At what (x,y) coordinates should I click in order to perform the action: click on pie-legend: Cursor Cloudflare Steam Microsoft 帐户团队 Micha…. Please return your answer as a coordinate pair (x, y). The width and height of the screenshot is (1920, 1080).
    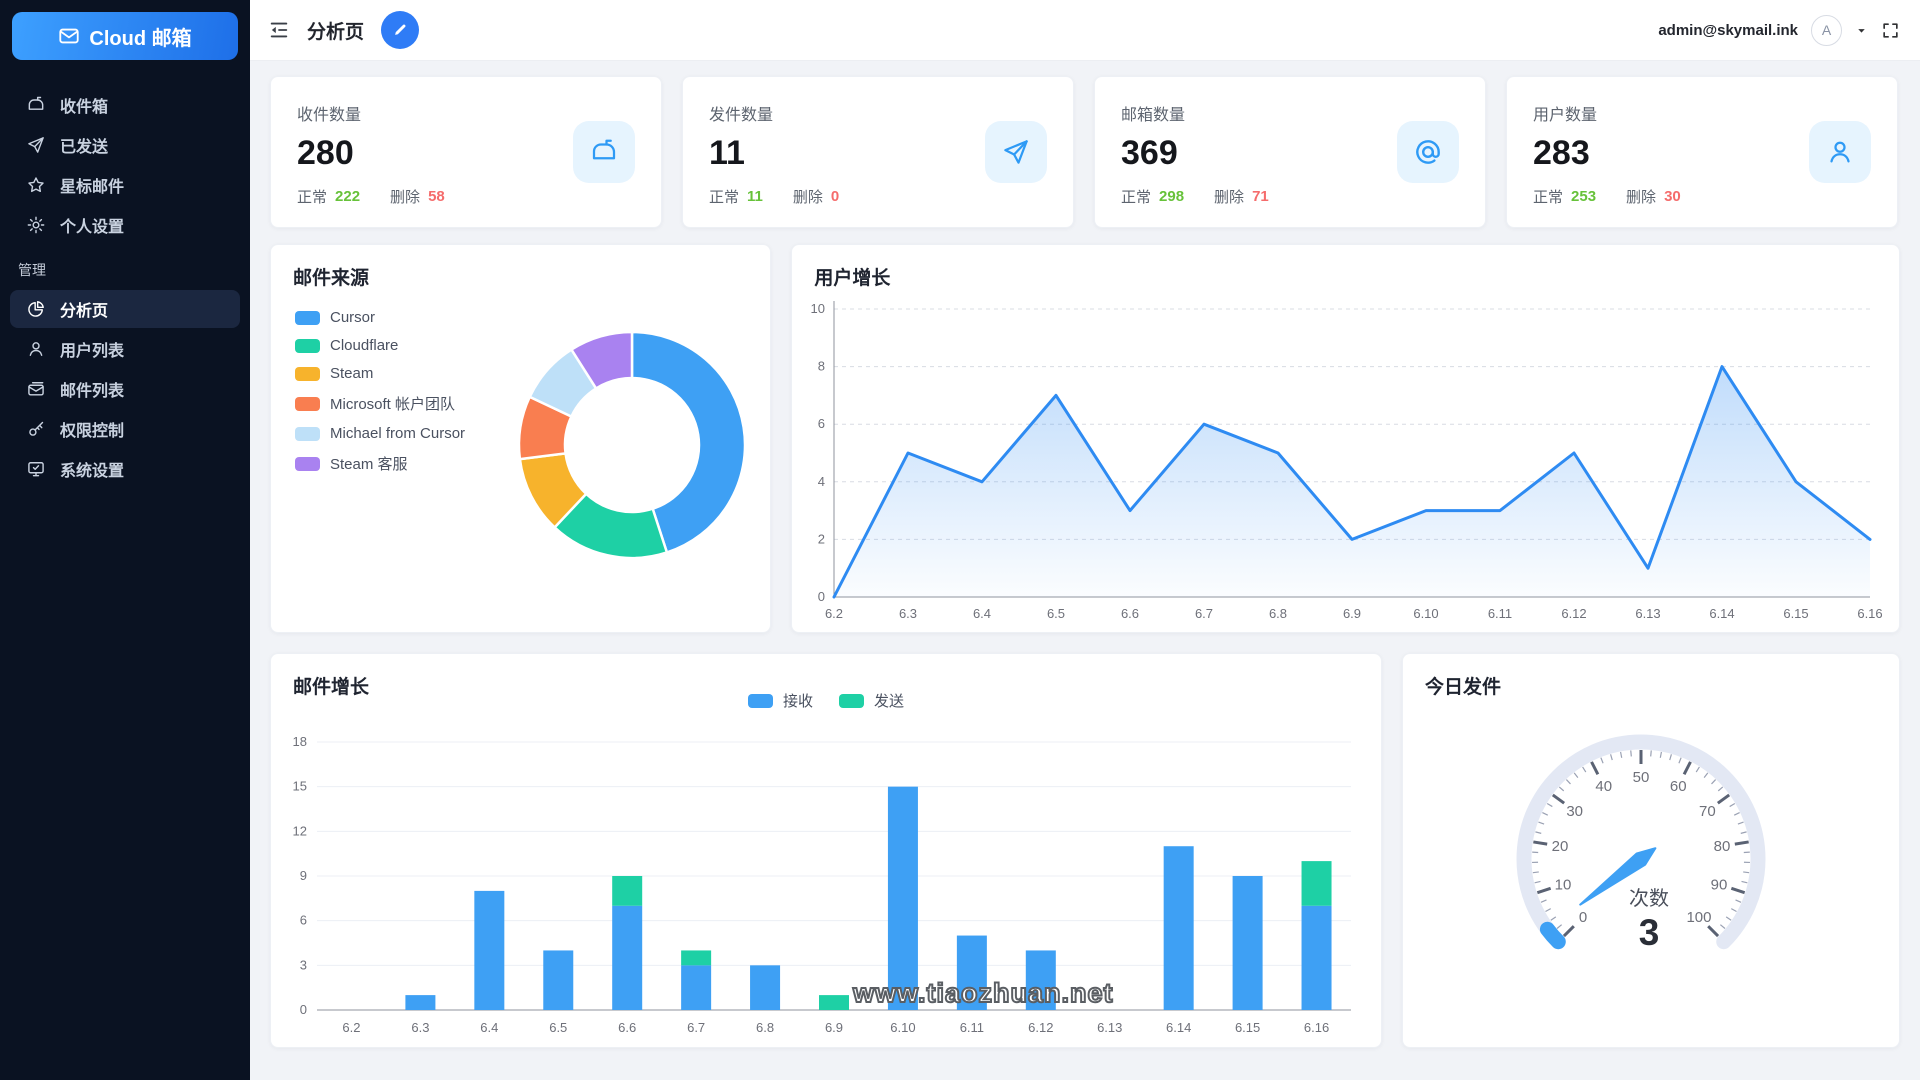
    Looking at the image, I should click on (380, 397).